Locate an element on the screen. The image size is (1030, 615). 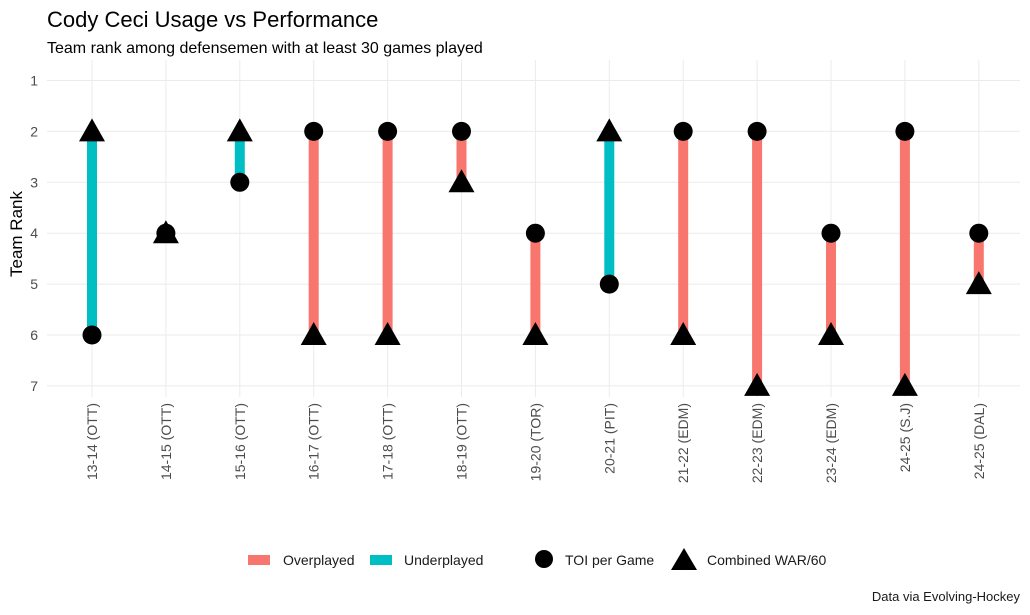
y-axis-ticks: 1 2 3 4 5 6 7 is located at coordinates (34, 233).